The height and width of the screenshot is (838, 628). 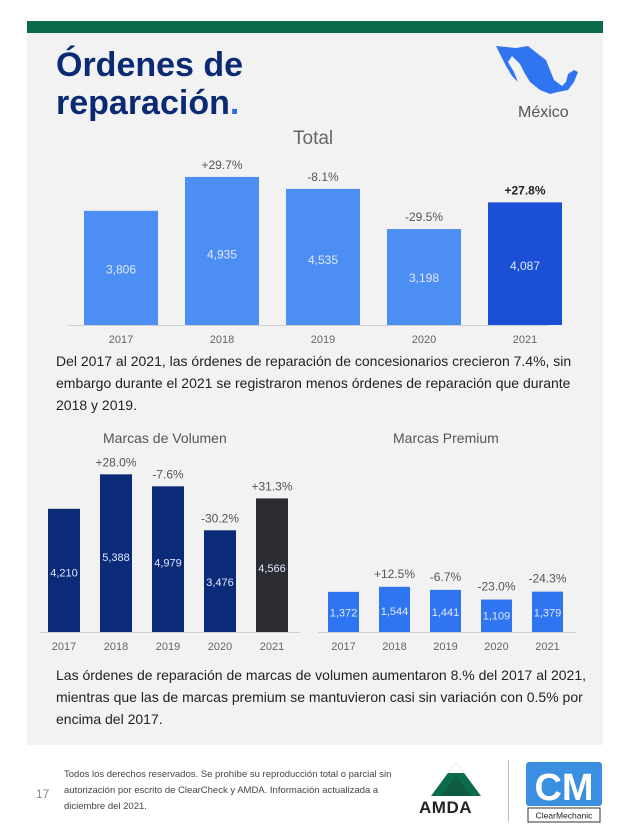 What do you see at coordinates (564, 816) in the screenshot?
I see `cm-logo-subtext: ClearMechanic` at bounding box center [564, 816].